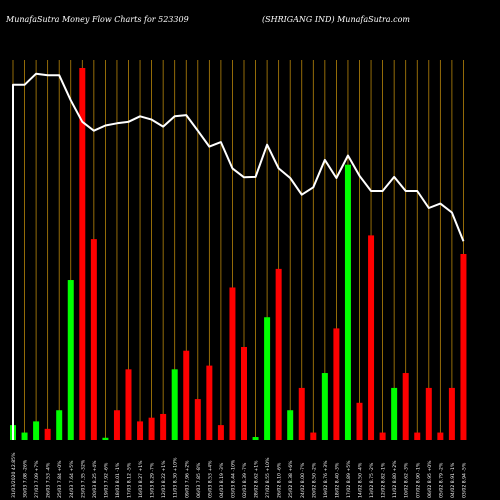 The width and height of the screenshot is (500, 500). I want to click on x-tick-label: 19/03 7.92 -6%, so click(106, 480).